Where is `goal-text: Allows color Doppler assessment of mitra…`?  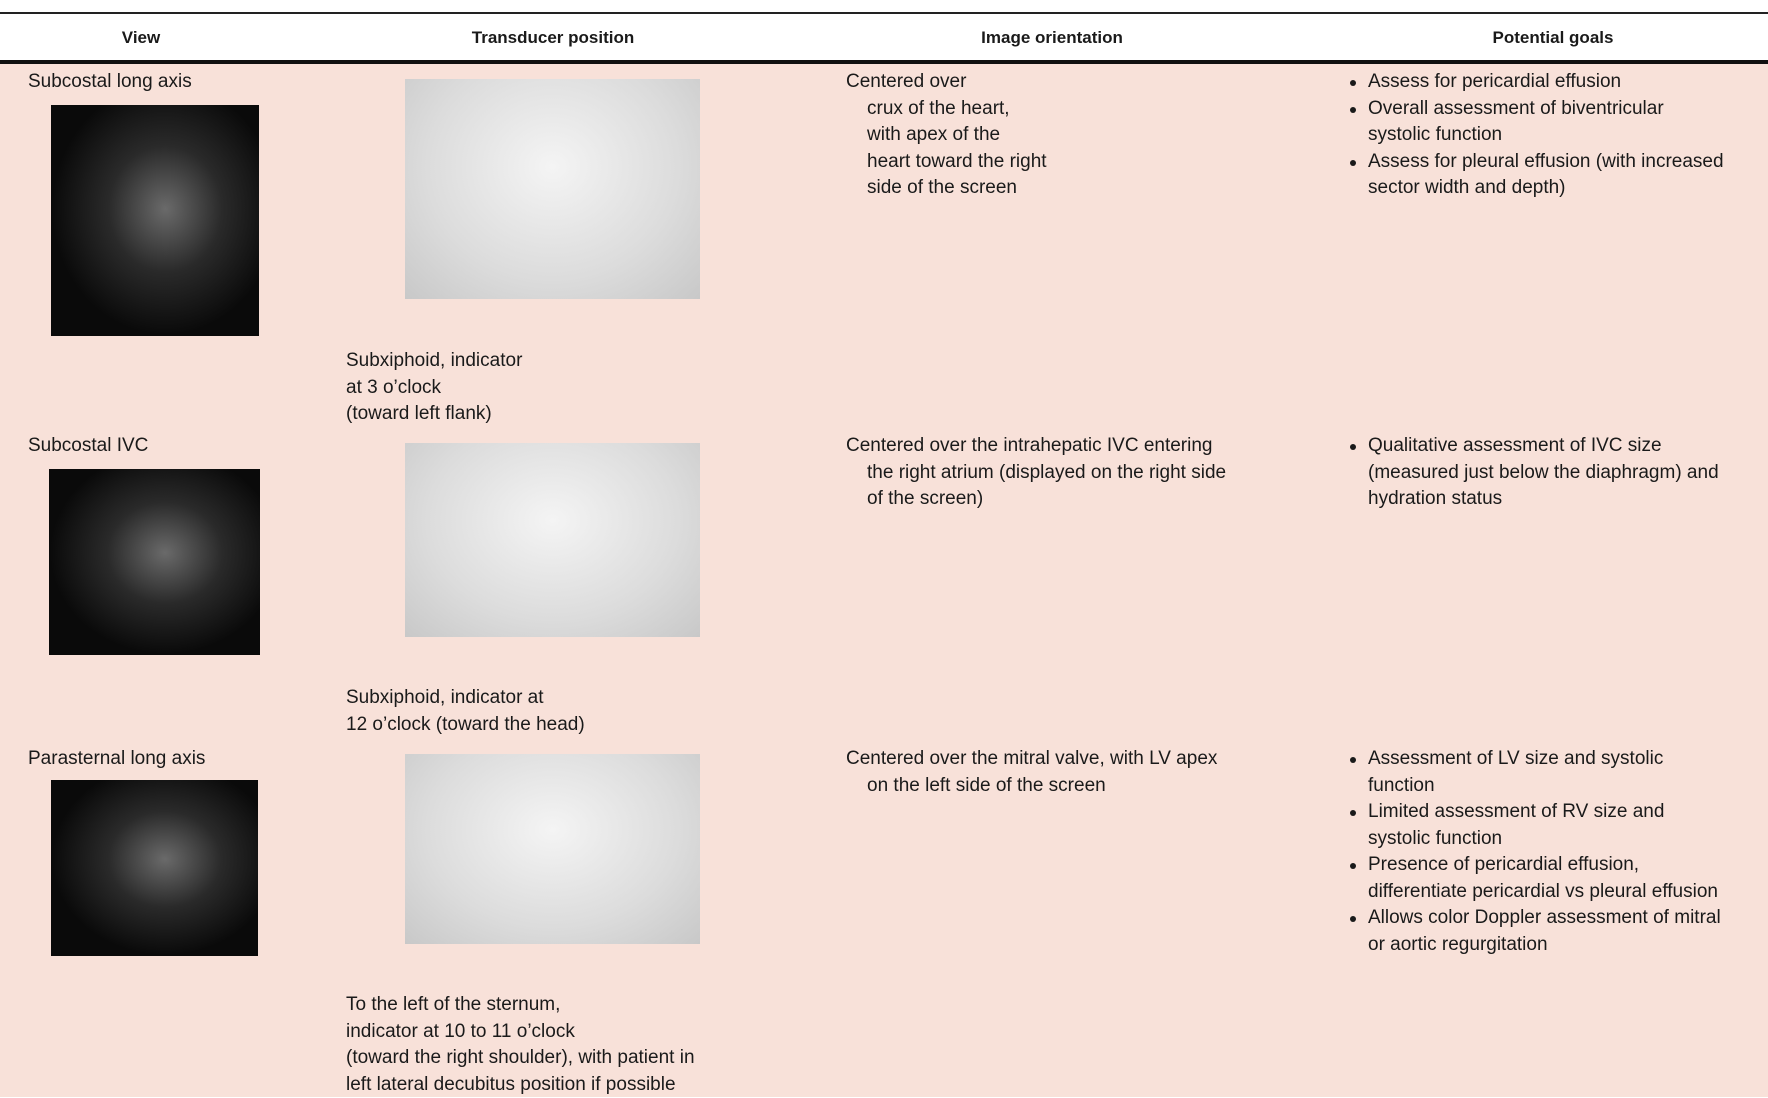
goal-text: Allows color Doppler assessment of mitra… is located at coordinates (1535, 918).